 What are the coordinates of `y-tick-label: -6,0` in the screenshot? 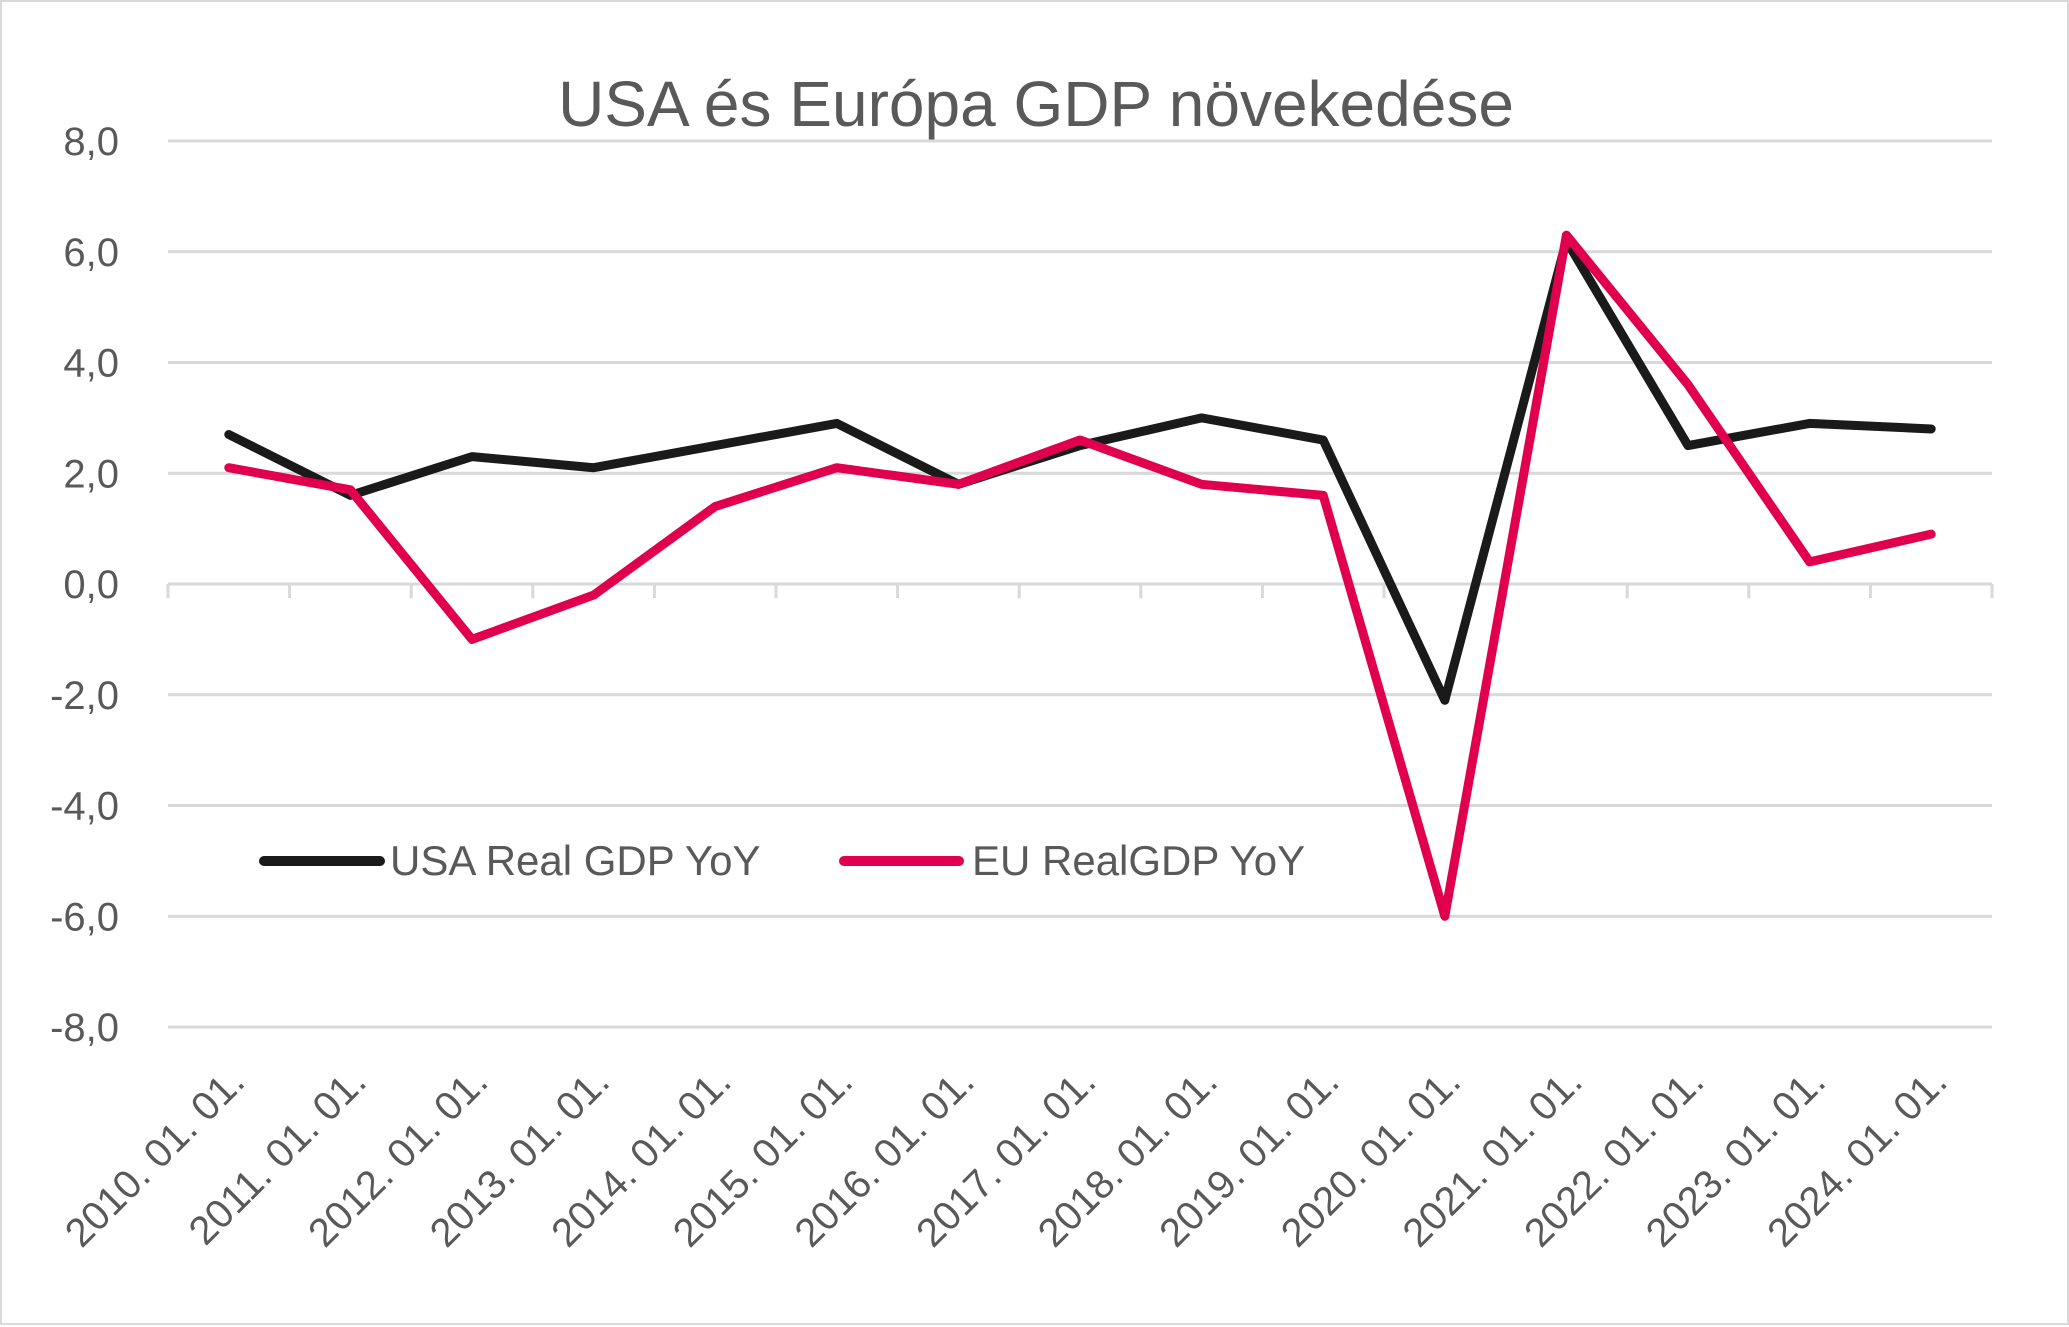 It's located at (84, 917).